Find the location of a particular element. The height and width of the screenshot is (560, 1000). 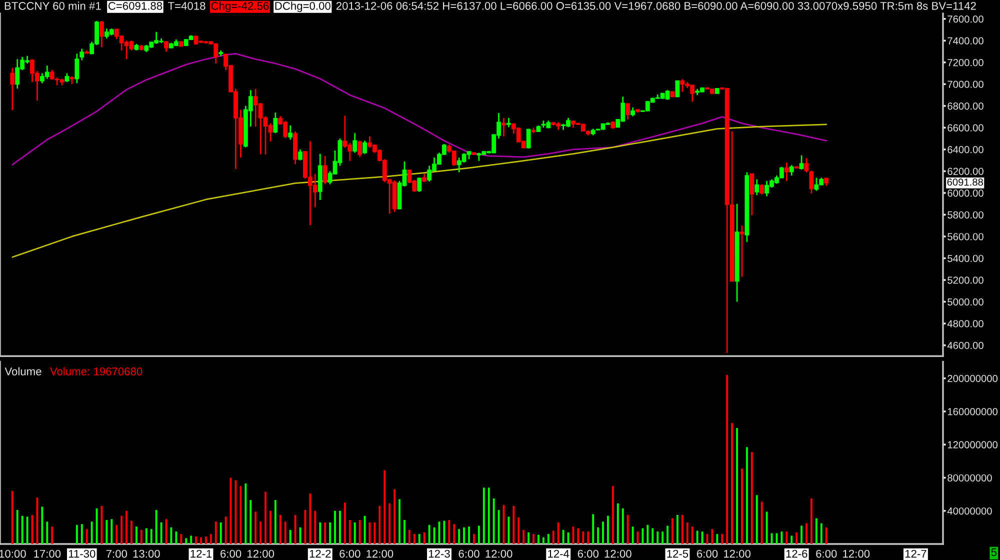

text: 2013-12-06 06:54:52 H=6137.00 L=6066.00 O=6135.00 V=1967.0680 B=6090.00 A=6090.00 33.0070x9.5950 TR:5m 8s BV=1142 is located at coordinates (656, 6).